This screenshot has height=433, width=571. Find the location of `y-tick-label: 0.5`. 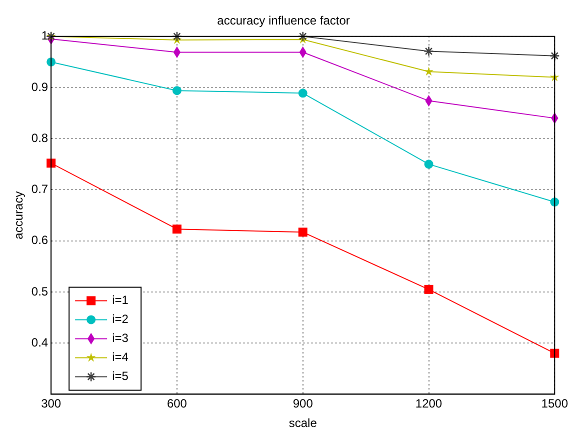

y-tick-label: 0.5 is located at coordinates (39, 291).